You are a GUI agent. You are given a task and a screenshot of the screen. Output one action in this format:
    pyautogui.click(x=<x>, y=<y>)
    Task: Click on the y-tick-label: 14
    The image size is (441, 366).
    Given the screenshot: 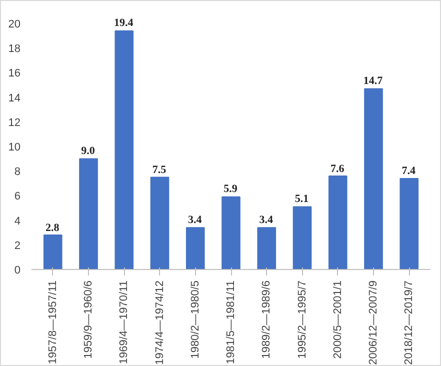 What is the action you would take?
    pyautogui.click(x=14, y=98)
    